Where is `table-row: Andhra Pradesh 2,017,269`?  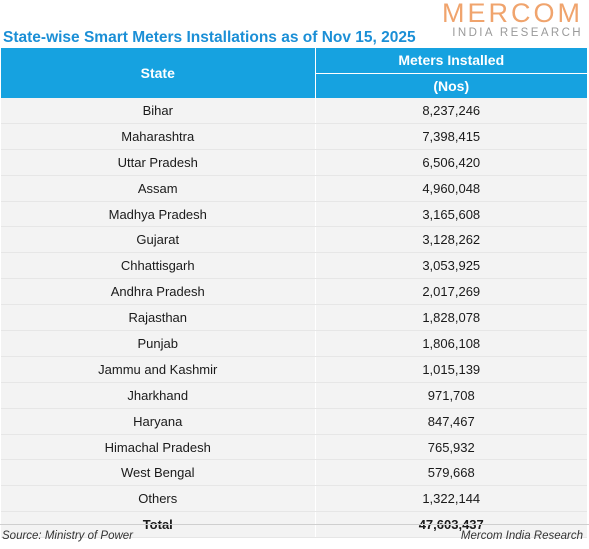
table-row: Andhra Pradesh 2,017,269 is located at coordinates (294, 292).